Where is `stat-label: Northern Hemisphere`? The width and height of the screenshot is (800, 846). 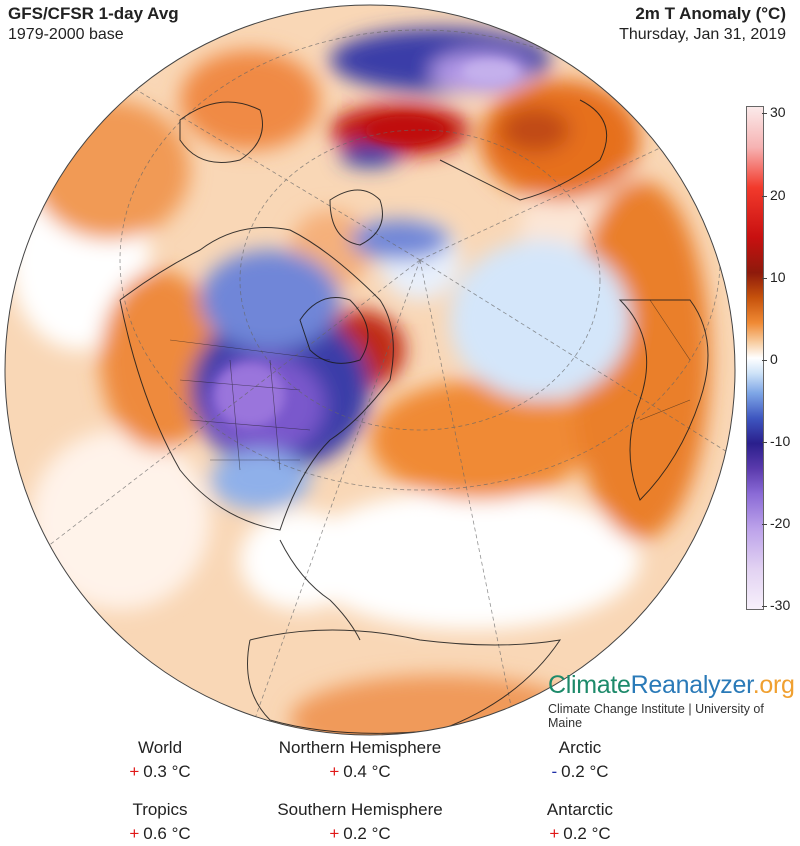
stat-label: Northern Hemisphere is located at coordinates (360, 747).